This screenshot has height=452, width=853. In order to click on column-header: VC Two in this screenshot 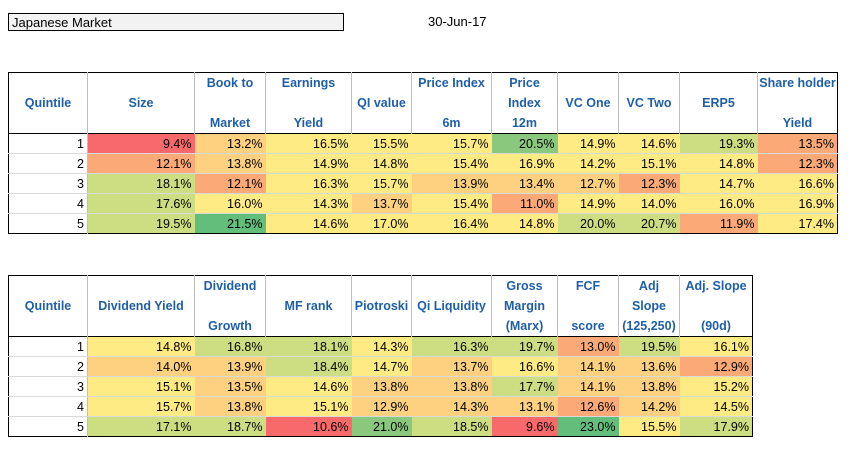, I will do `click(649, 103)`.